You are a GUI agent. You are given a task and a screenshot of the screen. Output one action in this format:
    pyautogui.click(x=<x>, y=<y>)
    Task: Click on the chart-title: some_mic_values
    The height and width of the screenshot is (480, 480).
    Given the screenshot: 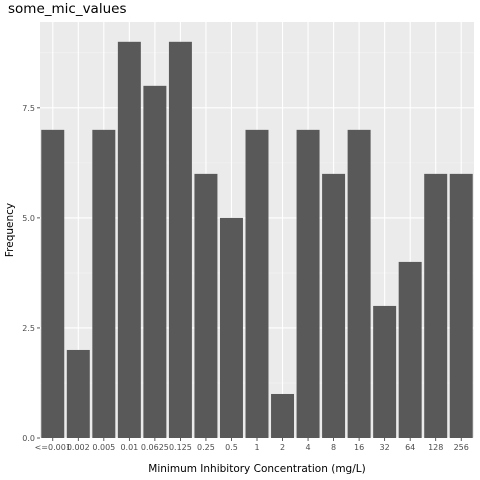 What is the action you would take?
    pyautogui.click(x=67, y=9)
    